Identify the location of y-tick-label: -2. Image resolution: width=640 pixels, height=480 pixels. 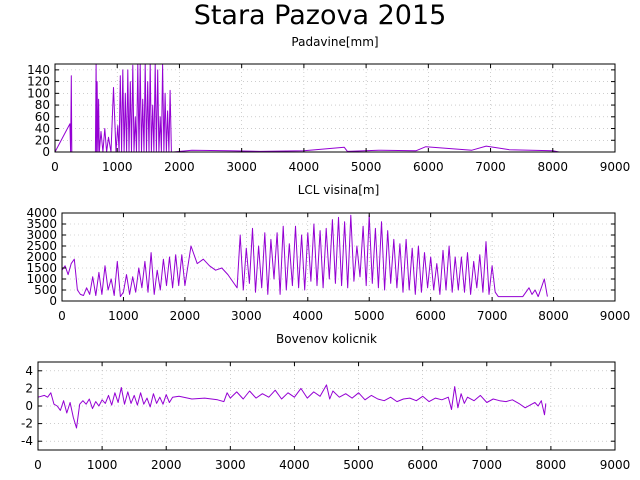
(27, 424).